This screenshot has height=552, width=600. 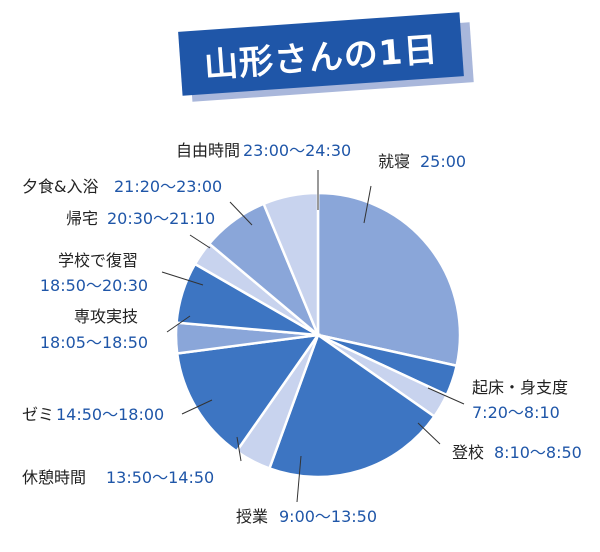 I want to click on slice-time-label: 23:00〜24:30, so click(x=297, y=150).